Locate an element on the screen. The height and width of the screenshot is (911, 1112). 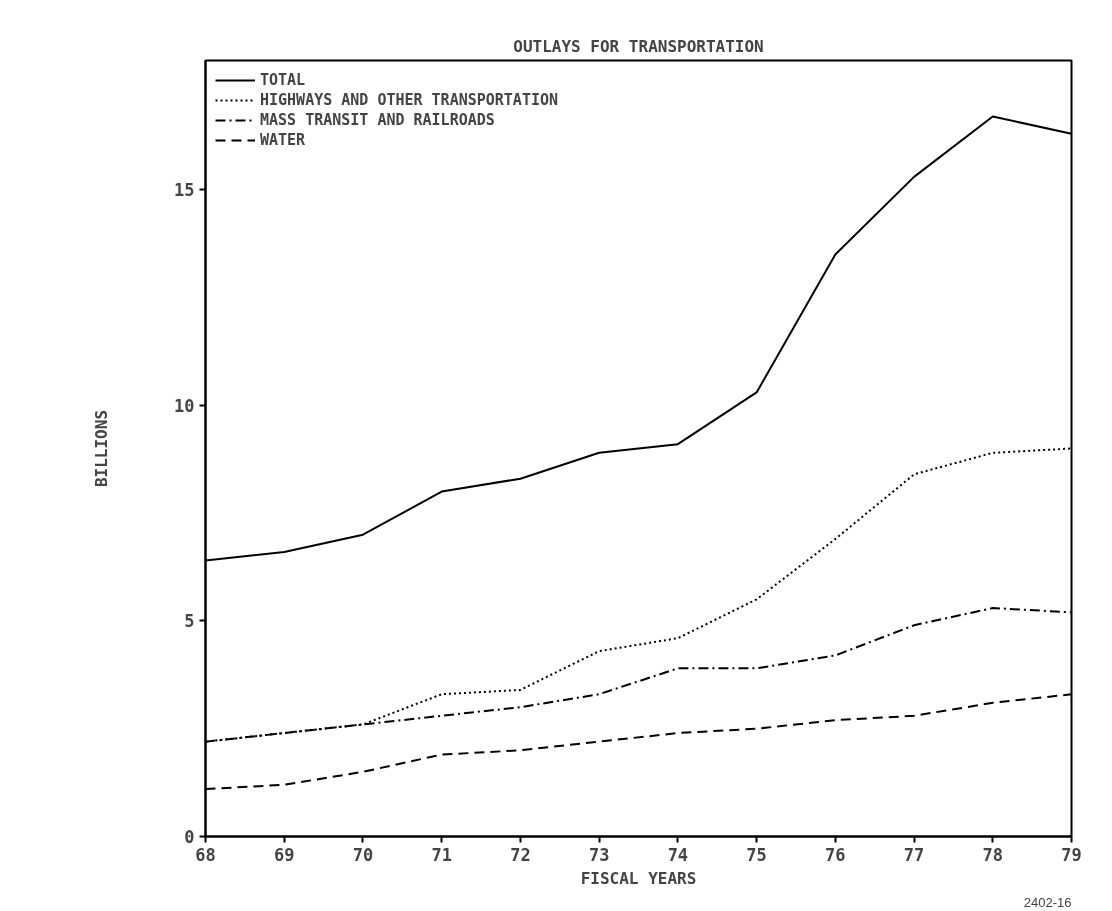
x-tick-label: 77 is located at coordinates (914, 854).